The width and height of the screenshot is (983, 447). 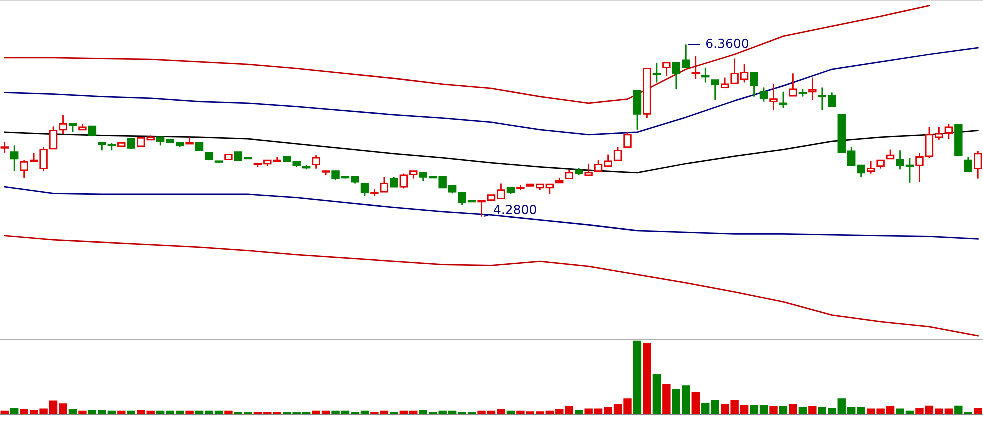 What do you see at coordinates (515, 209) in the screenshot?
I see `annotation: 4.2800` at bounding box center [515, 209].